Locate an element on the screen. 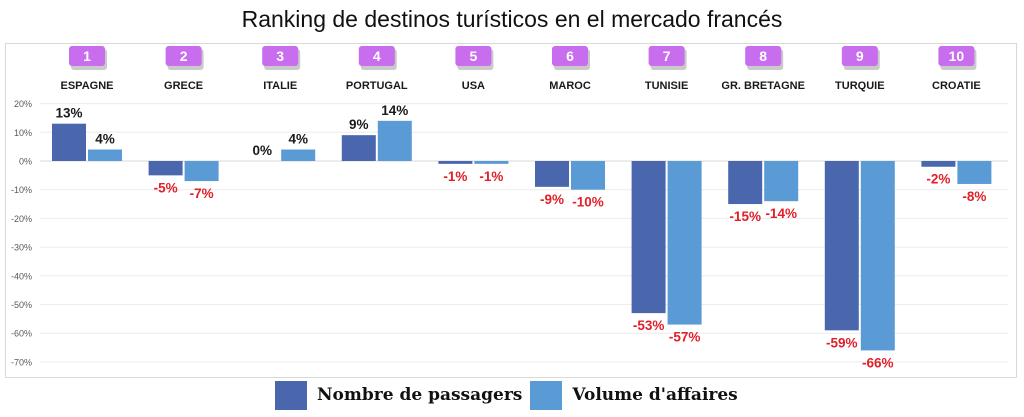 This screenshot has width=1024, height=417. y-tick-label: -50% is located at coordinates (21, 305).